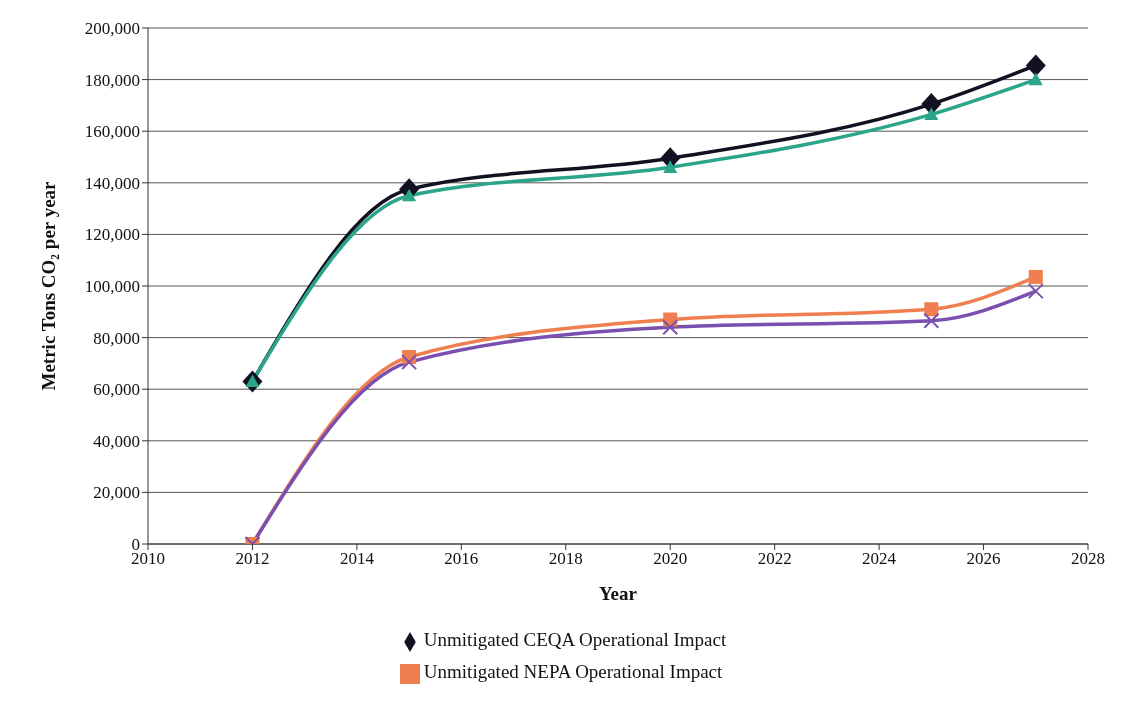 This screenshot has height=716, width=1144. What do you see at coordinates (112, 29) in the screenshot?
I see `y-tick-label: 200,000` at bounding box center [112, 29].